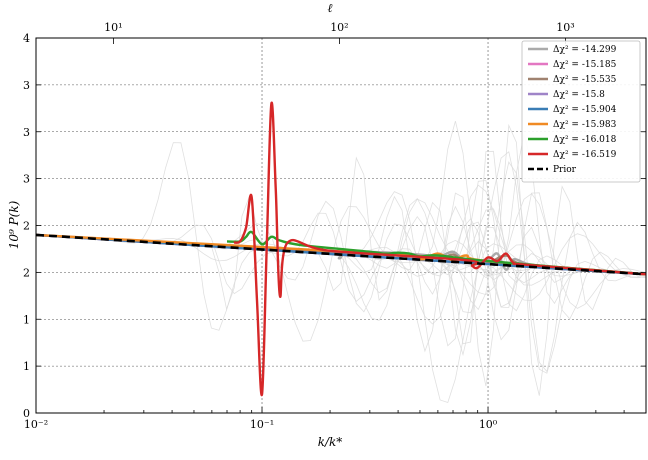  I want to click on legend-label: Δχ² = -15.535, so click(585, 80).